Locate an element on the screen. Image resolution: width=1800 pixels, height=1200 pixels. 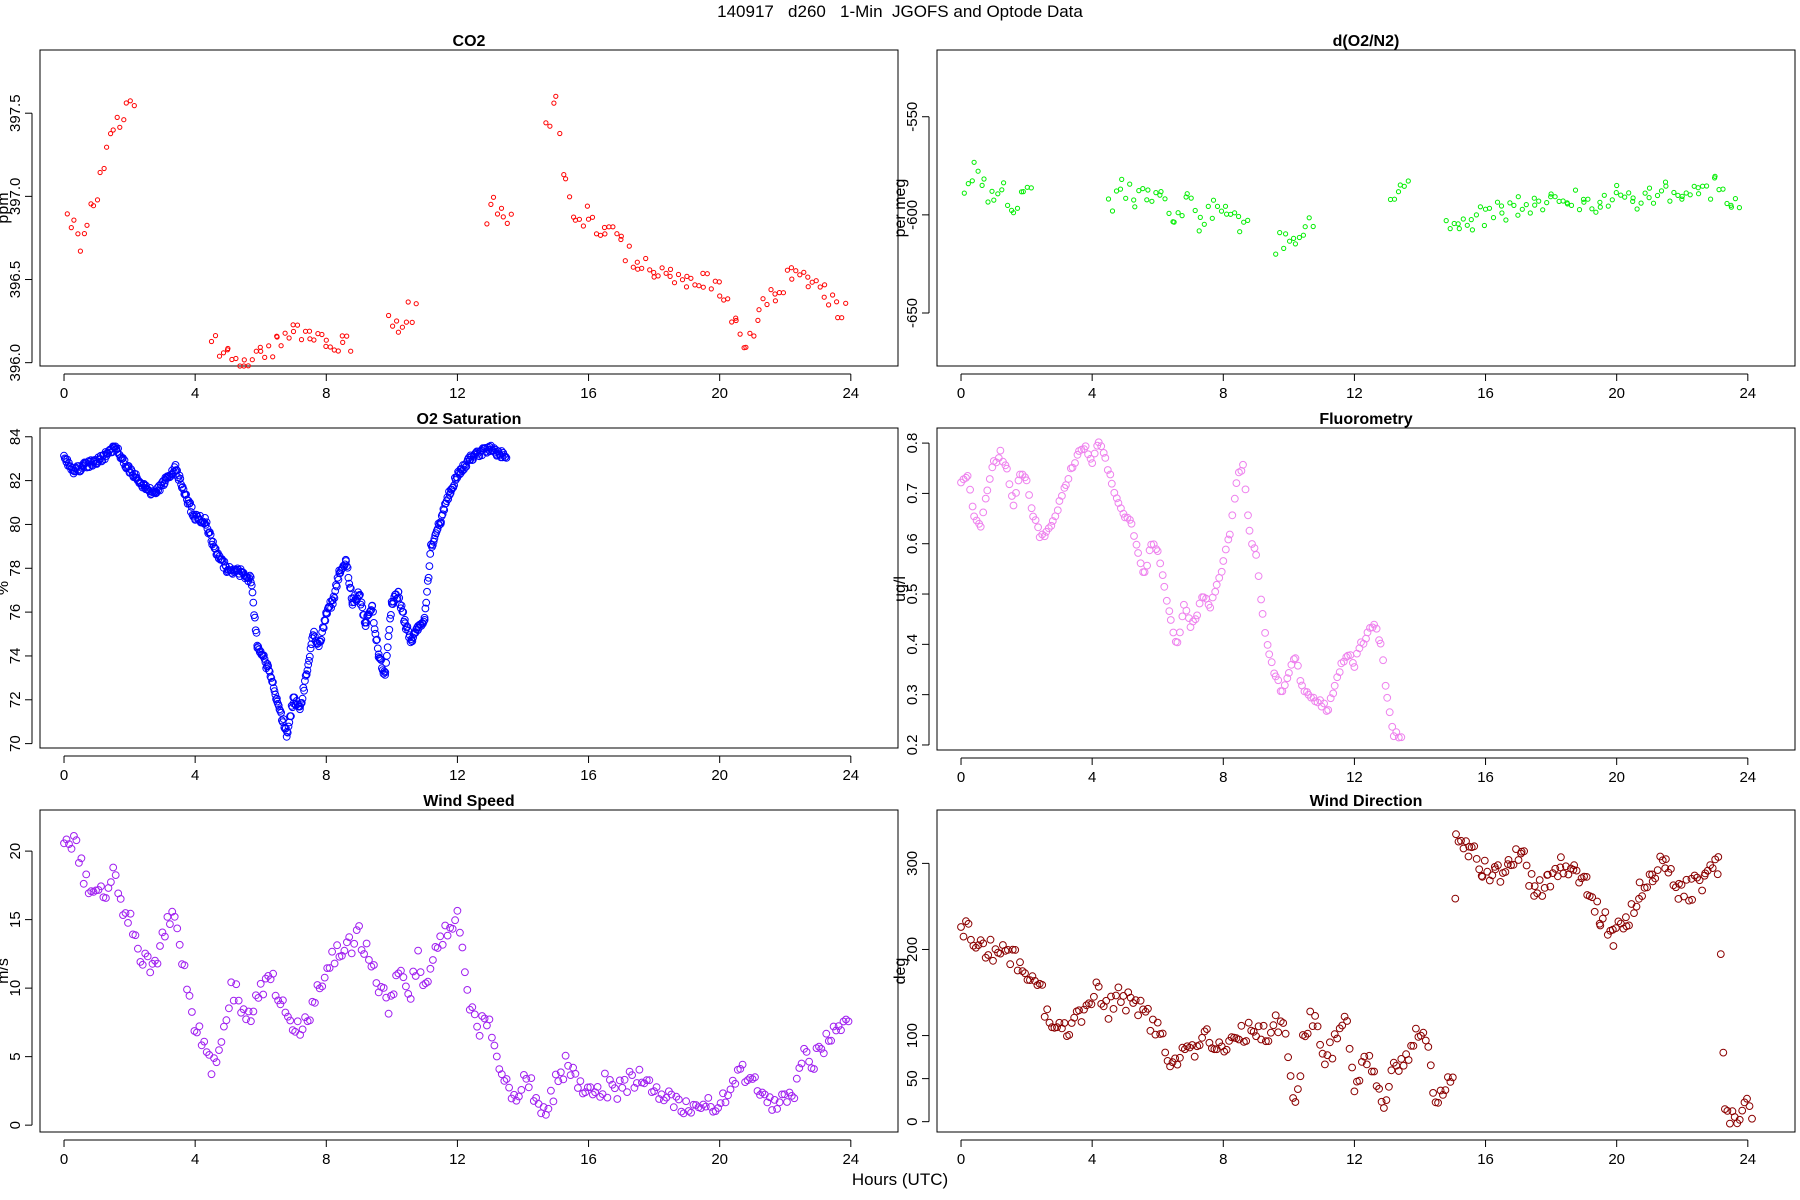
x-tick-label: 12 is located at coordinates (1354, 393).